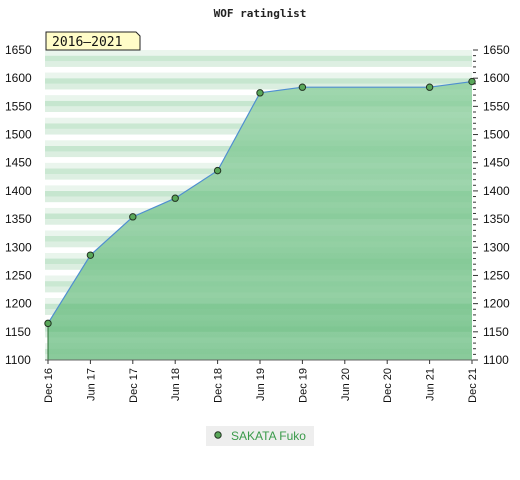  Describe the element at coordinates (134, 385) in the screenshot. I see `x-tick-label-2: Dec 17` at that location.